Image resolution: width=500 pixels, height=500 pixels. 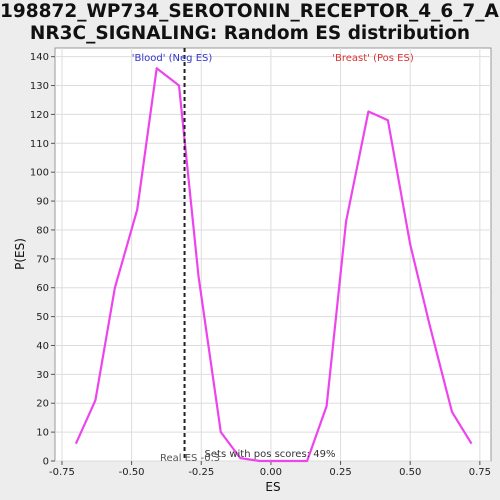 I want to click on y-tick-label: 90, so click(x=42, y=202).